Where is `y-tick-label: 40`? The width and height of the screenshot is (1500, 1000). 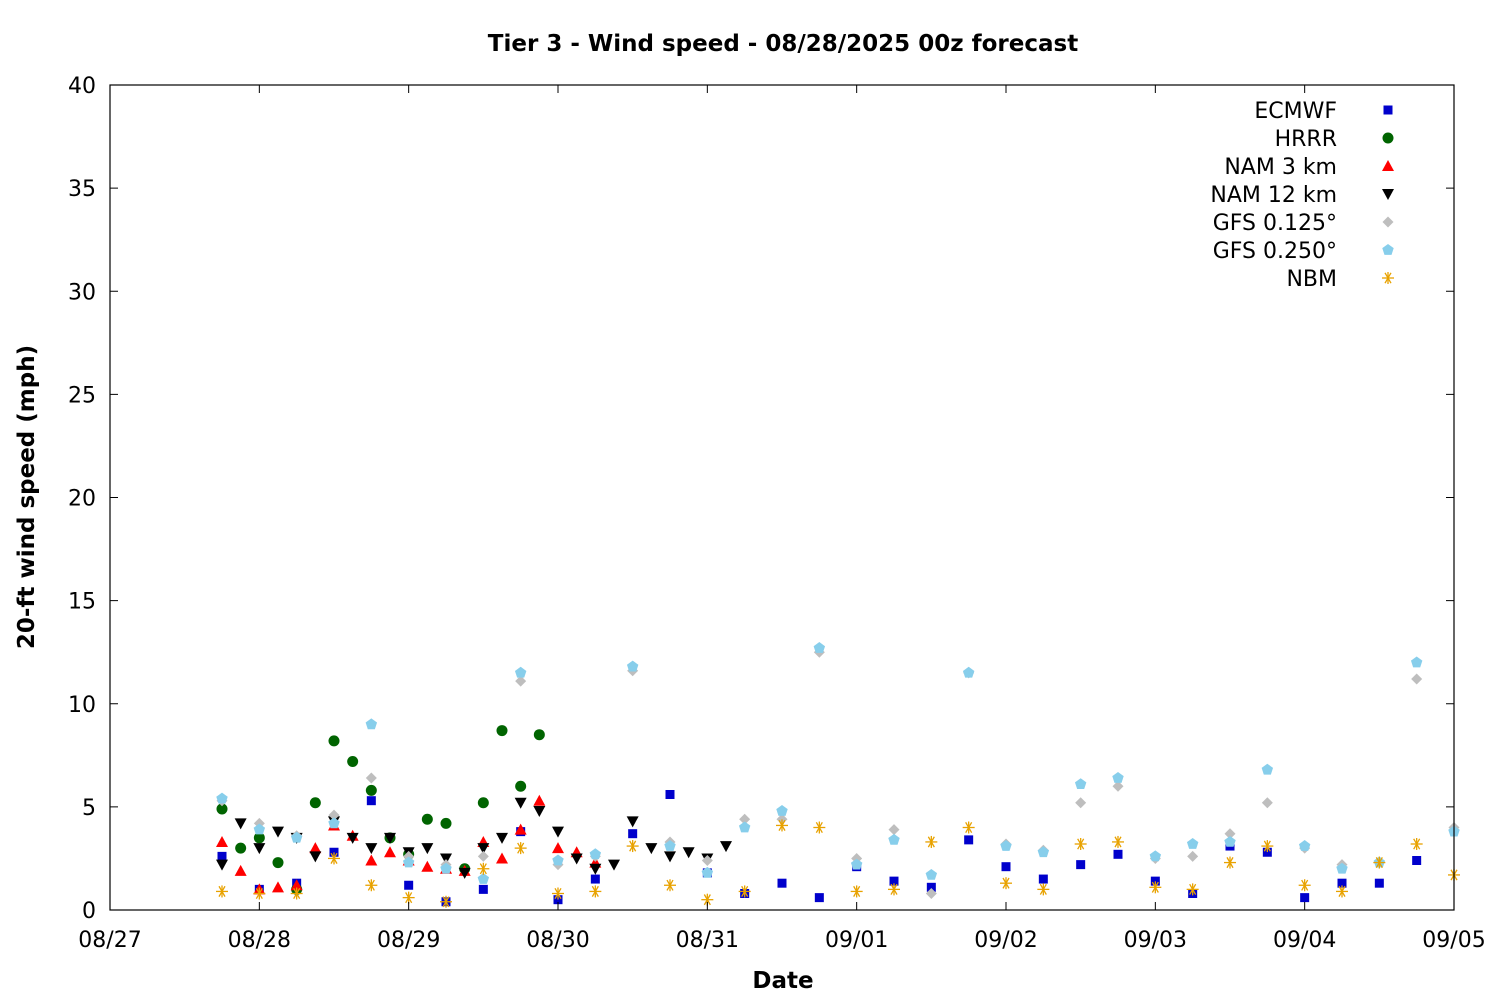
y-tick-label: 40 is located at coordinates (82, 86).